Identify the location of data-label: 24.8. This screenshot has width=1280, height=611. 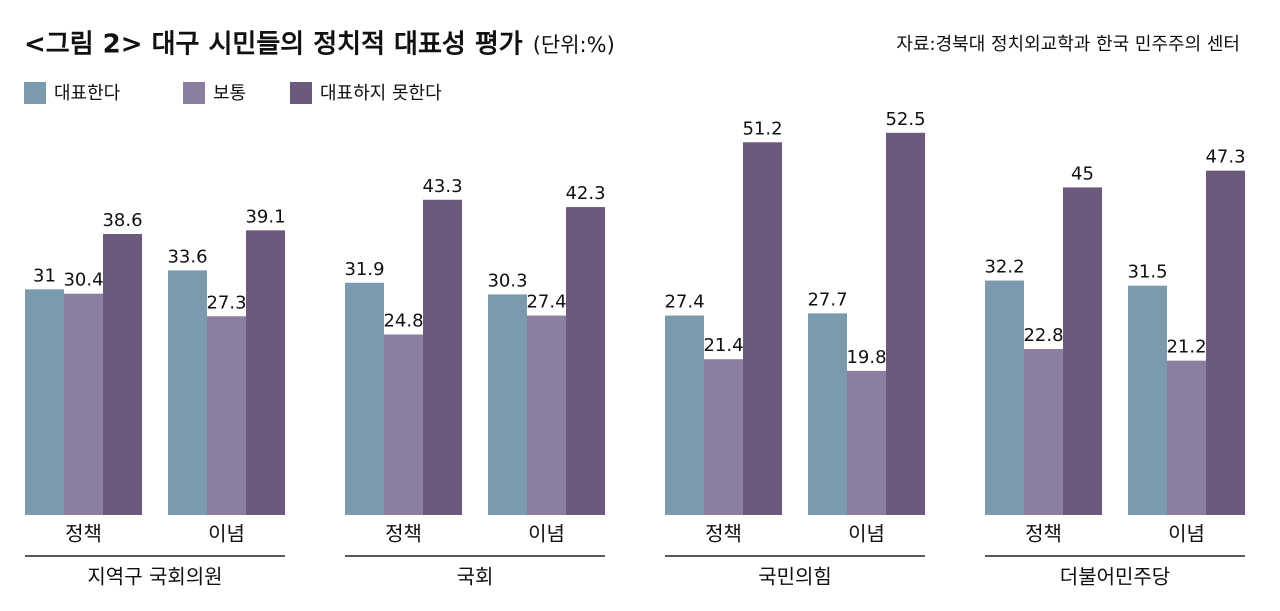
(403, 320).